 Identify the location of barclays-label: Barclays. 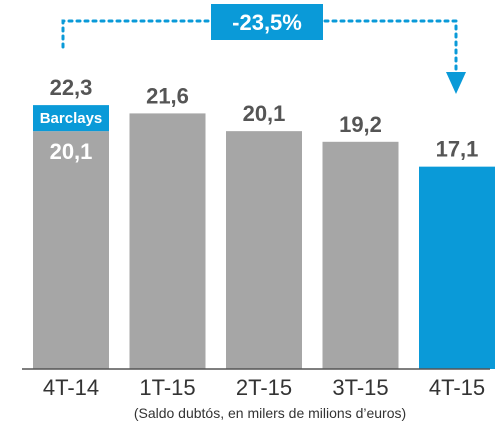
(71, 118).